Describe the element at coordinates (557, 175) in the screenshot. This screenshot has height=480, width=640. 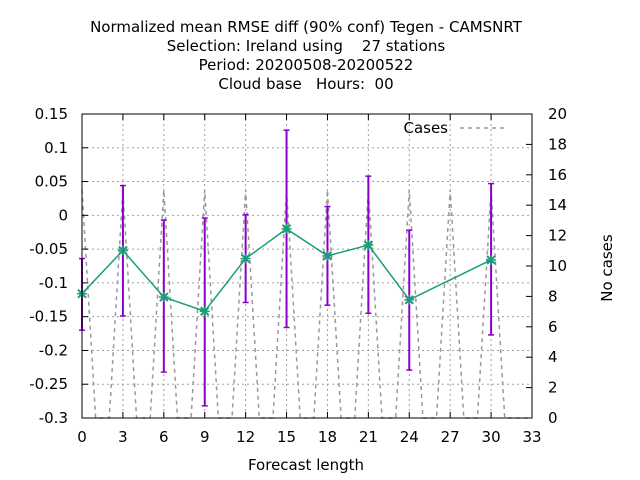
I see `y2-tick-label: 16` at that location.